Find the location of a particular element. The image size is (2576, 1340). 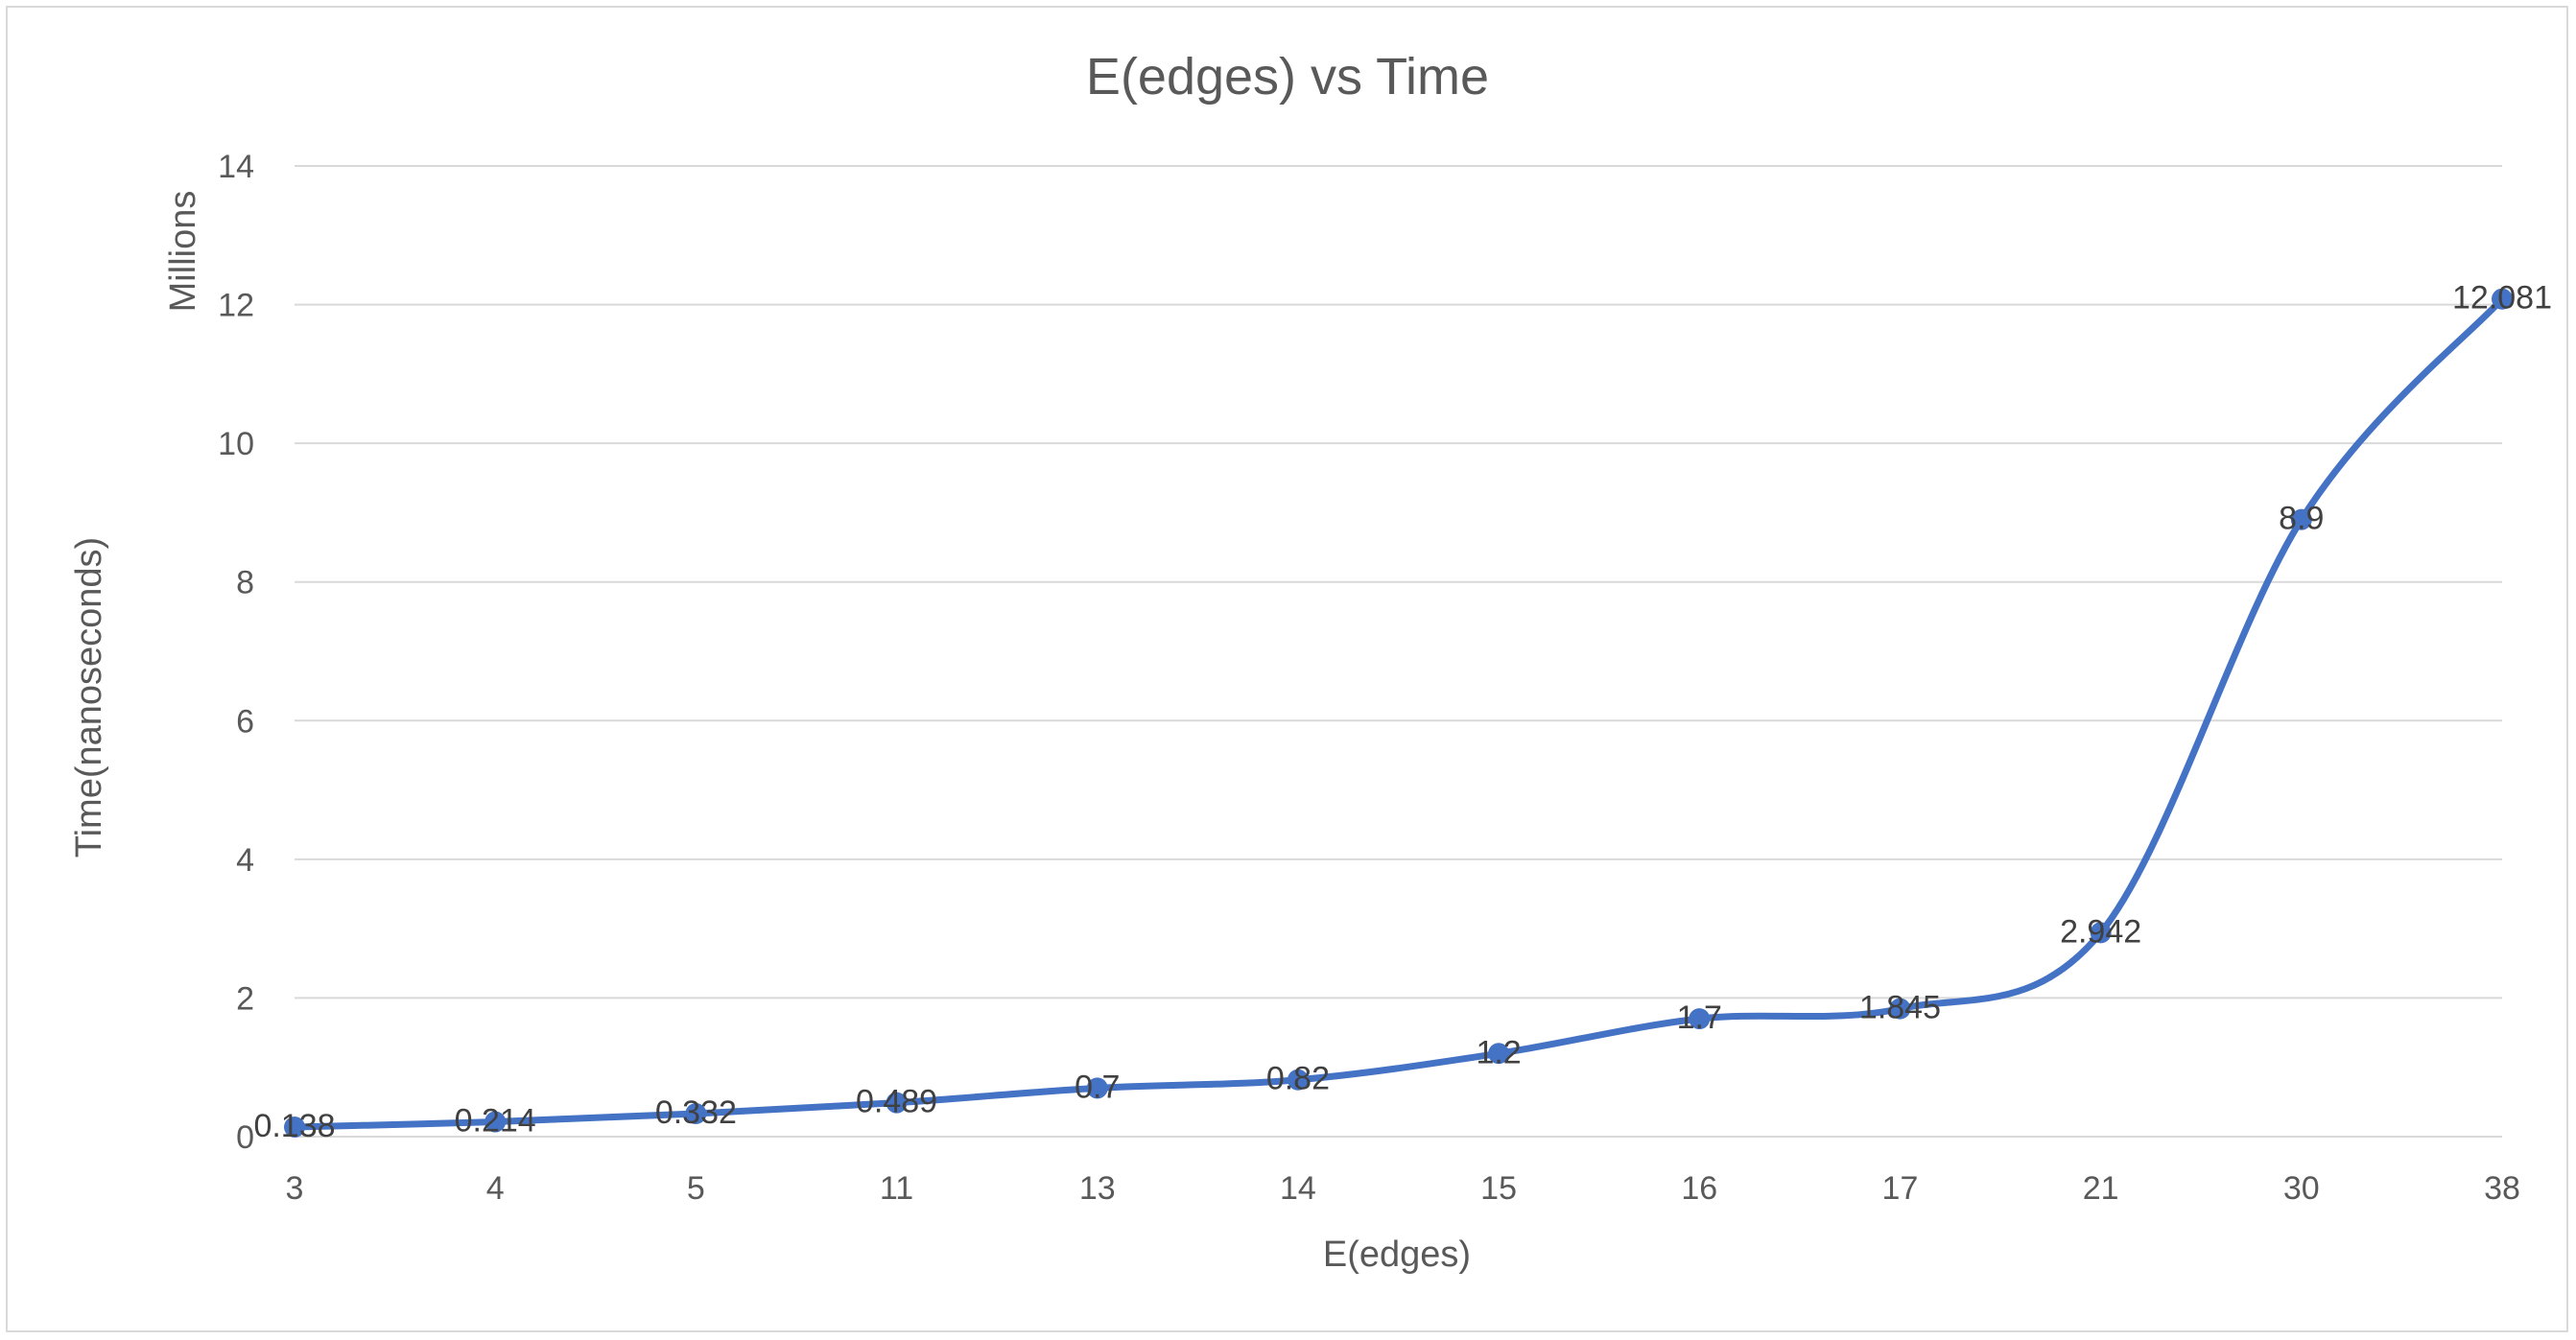

data-label: 12.081 is located at coordinates (2502, 298).